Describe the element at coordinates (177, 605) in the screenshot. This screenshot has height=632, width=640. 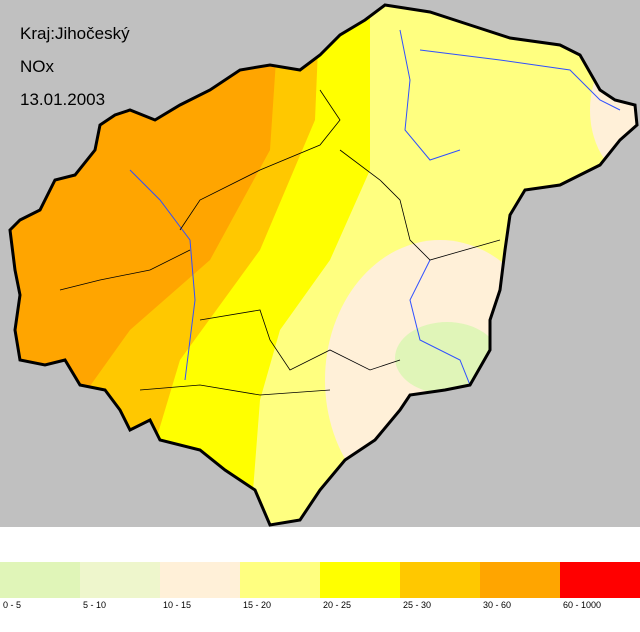
I see `legend-label: 10 - 15` at that location.